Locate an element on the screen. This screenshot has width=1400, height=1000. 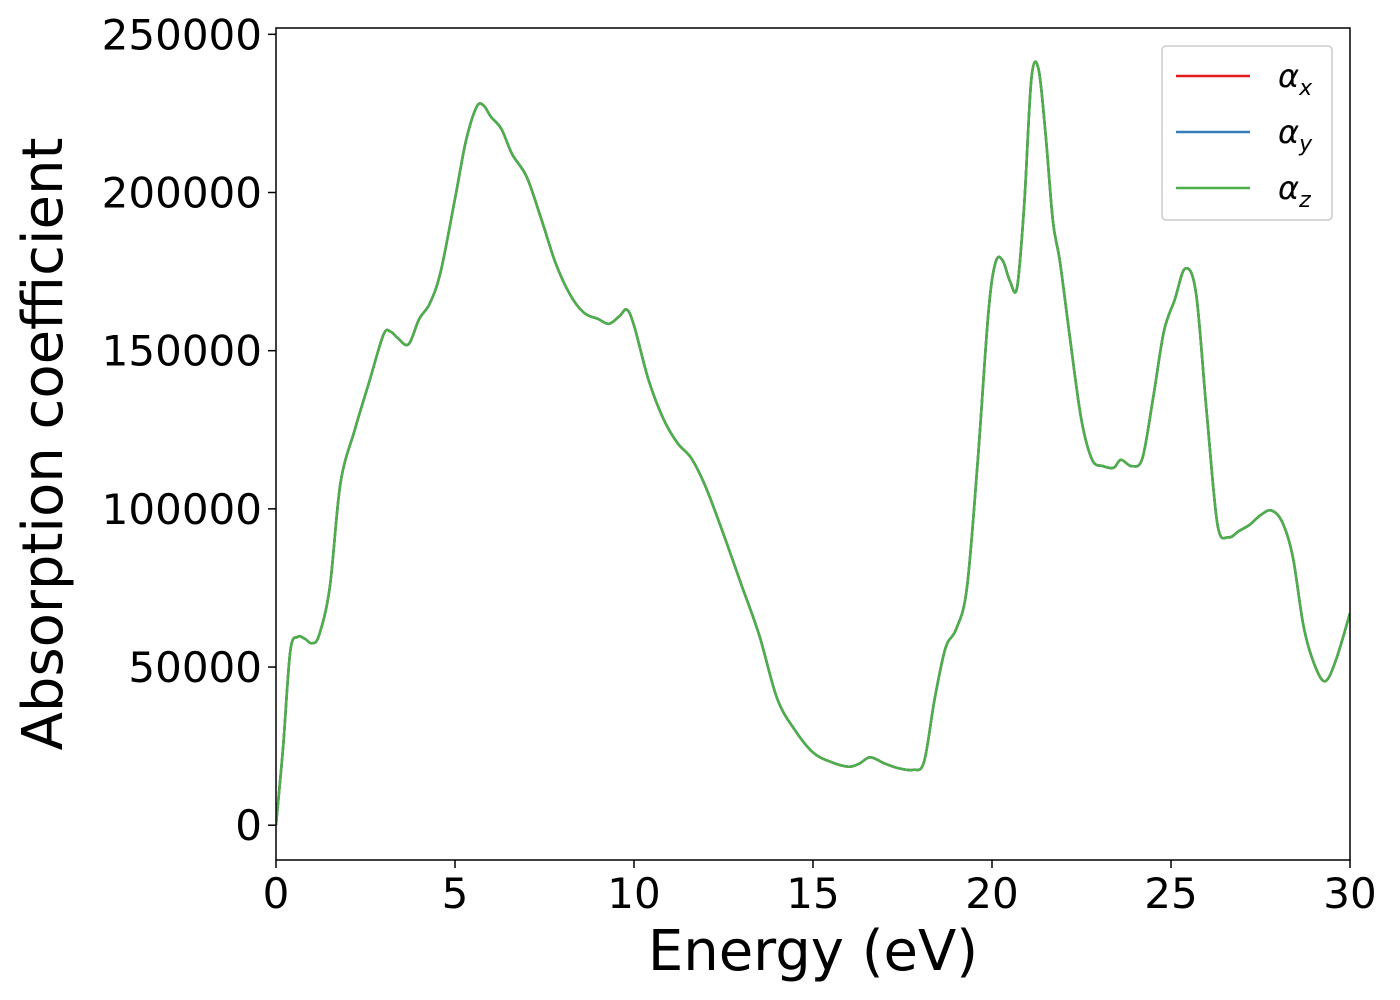
y-tick-label: 50000 is located at coordinates (195, 667).